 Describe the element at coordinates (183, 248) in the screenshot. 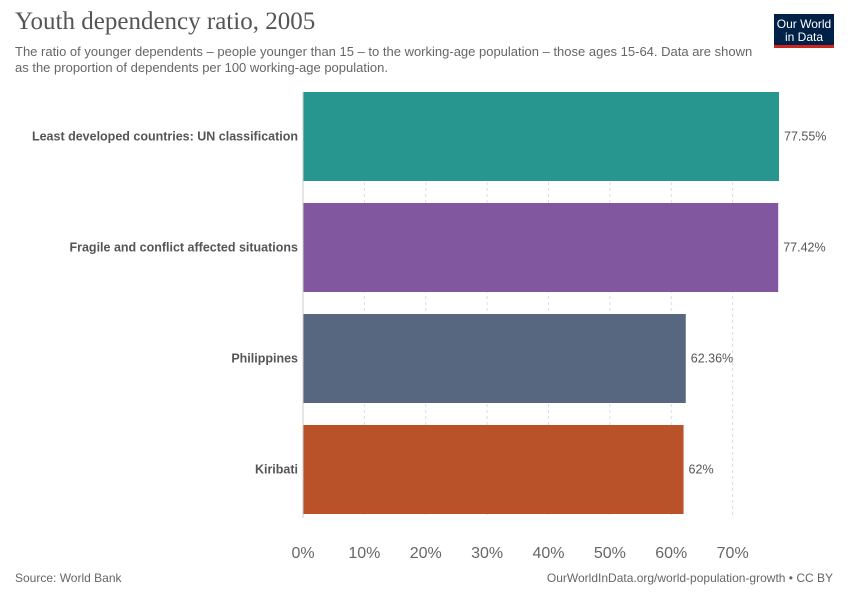

I see `category-label: Fragile and conflict affected situations` at that location.